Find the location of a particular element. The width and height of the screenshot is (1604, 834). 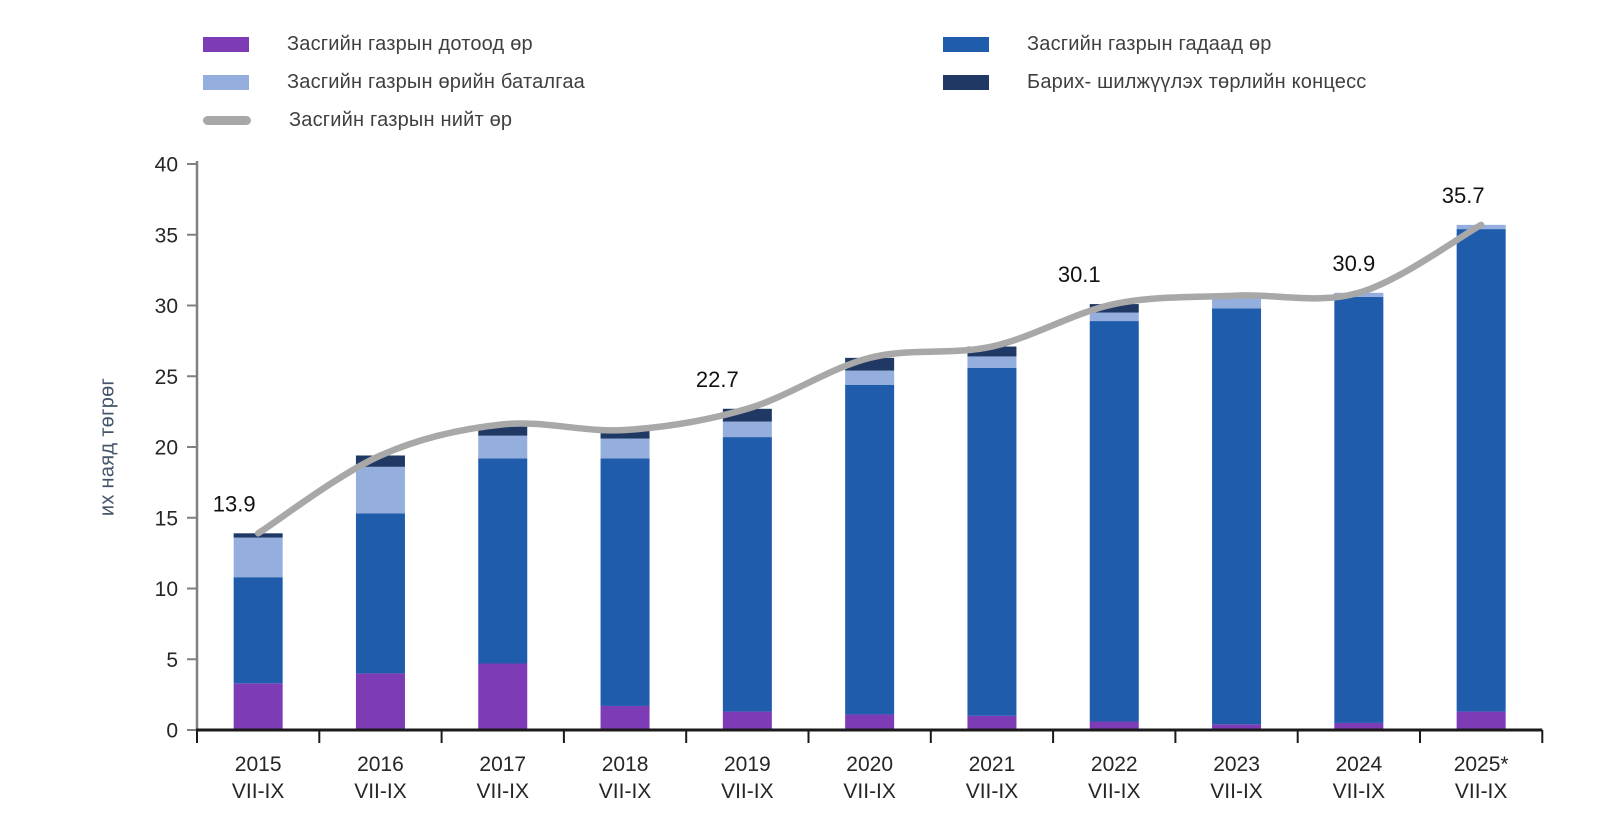

x-category-label: 2021 is located at coordinates (992, 764).